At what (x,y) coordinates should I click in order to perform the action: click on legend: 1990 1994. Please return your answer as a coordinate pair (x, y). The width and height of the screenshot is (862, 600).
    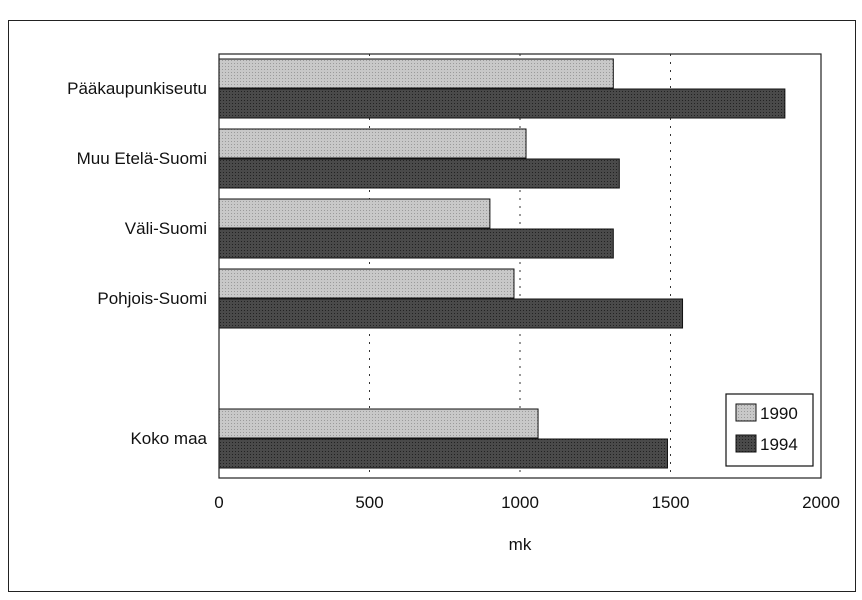
    Looking at the image, I should click on (769, 430).